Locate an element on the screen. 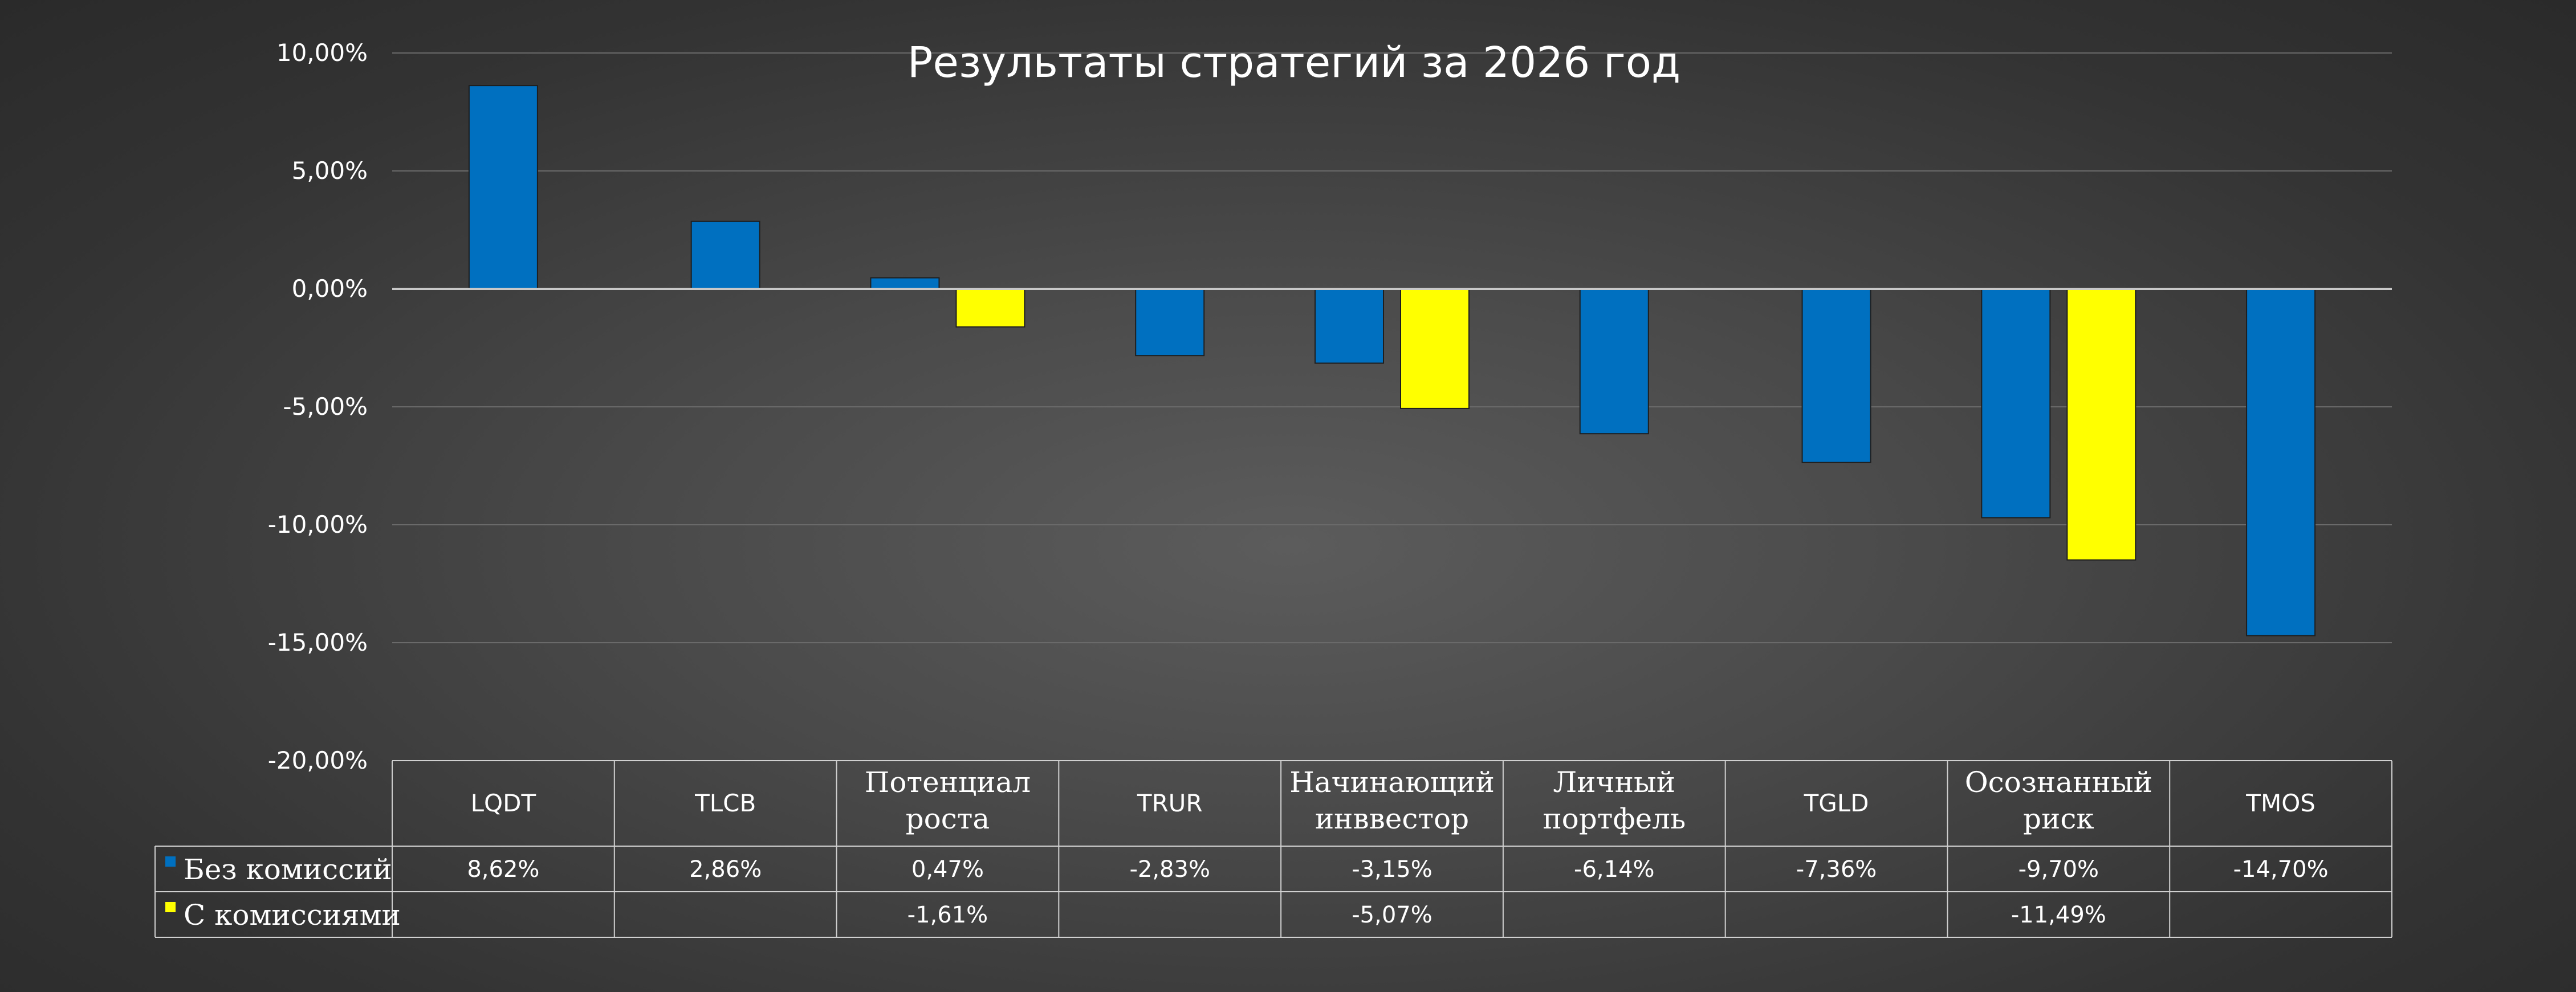 This screenshot has height=992, width=2576. data-label: 8,62% is located at coordinates (503, 869).